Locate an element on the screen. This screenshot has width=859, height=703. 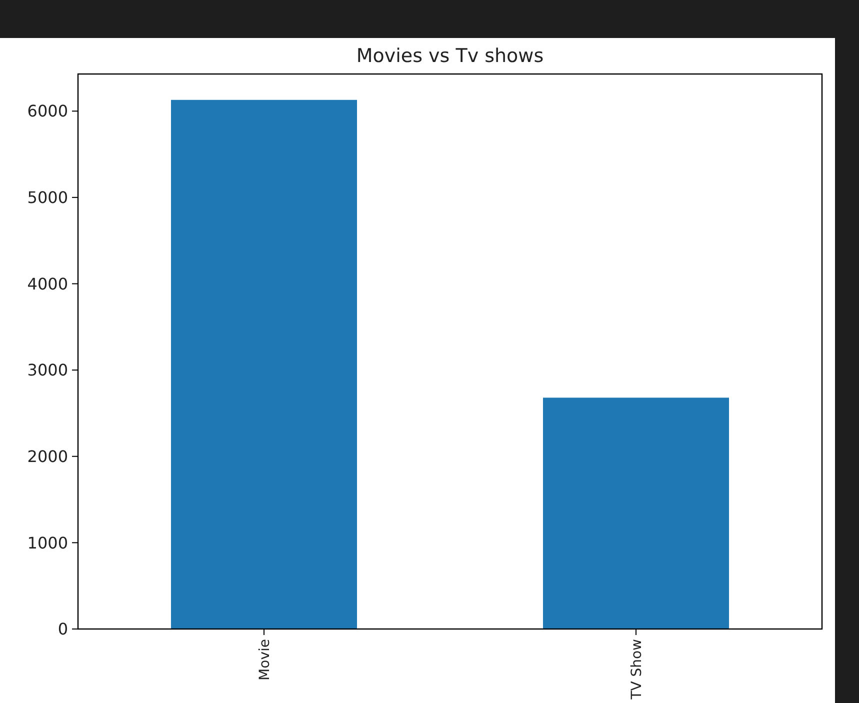
y-tick-label: 6000 is located at coordinates (47, 111).